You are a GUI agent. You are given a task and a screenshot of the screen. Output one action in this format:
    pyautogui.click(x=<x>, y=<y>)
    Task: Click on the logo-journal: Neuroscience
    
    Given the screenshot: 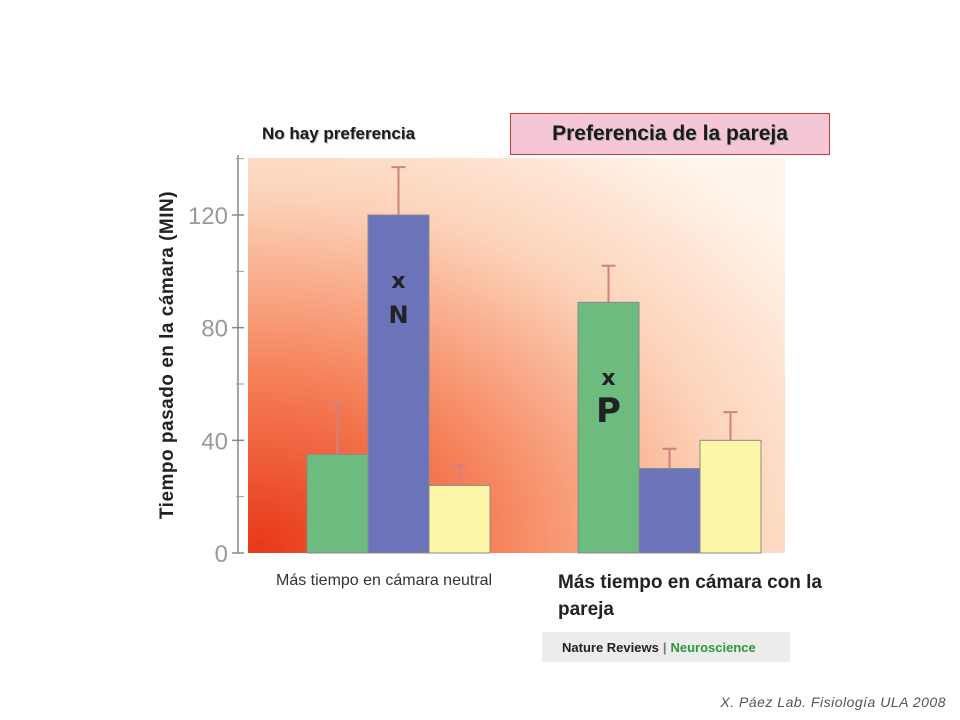 What is the action you would take?
    pyautogui.click(x=713, y=647)
    